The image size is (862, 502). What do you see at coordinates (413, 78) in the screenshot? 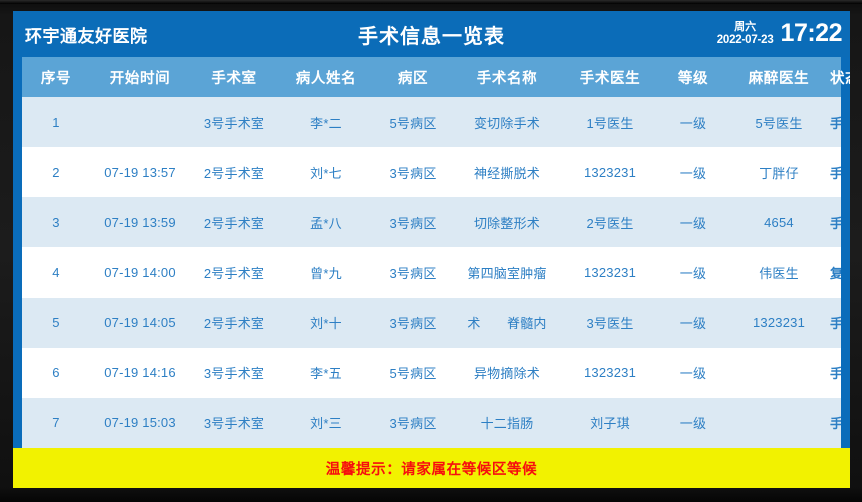
I see `column-header-ward: 病区` at bounding box center [413, 78].